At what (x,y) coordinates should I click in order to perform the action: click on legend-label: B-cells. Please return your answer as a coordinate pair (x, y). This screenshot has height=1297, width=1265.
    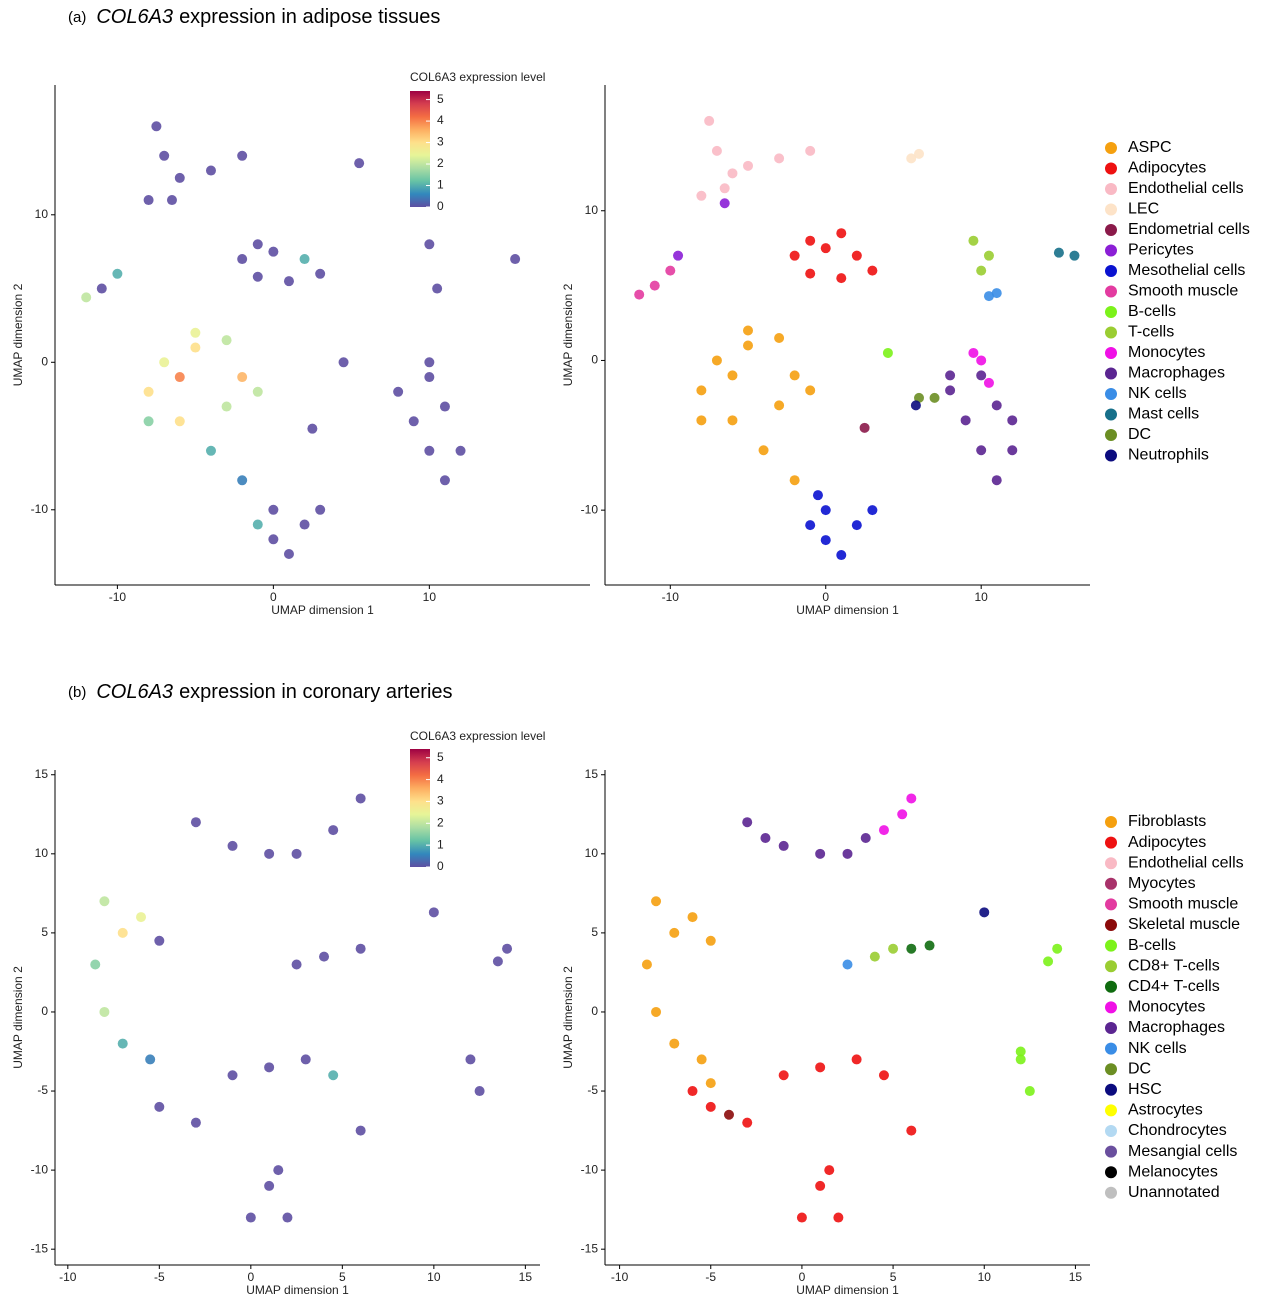
    Looking at the image, I should click on (1152, 945).